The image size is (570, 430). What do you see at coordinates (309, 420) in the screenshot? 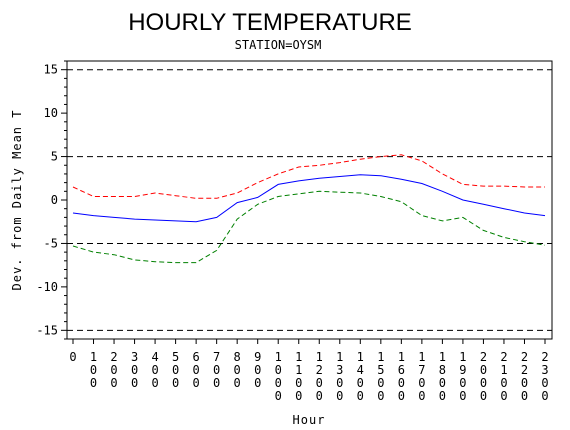
I see `x-axis-label: Hour` at bounding box center [309, 420].